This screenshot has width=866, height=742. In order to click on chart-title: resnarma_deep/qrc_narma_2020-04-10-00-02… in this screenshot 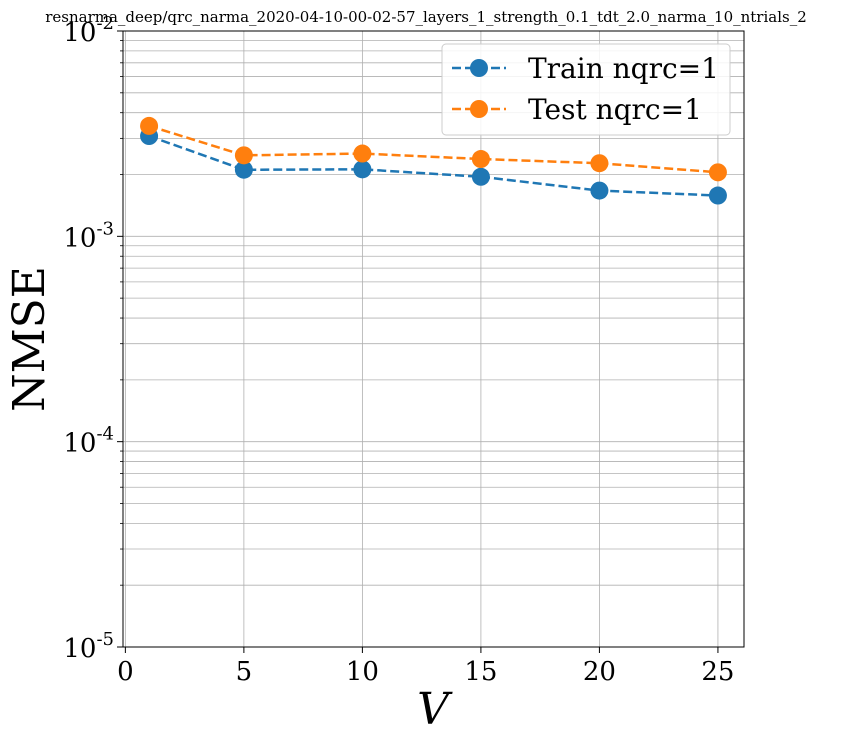, I will do `click(426, 17)`.